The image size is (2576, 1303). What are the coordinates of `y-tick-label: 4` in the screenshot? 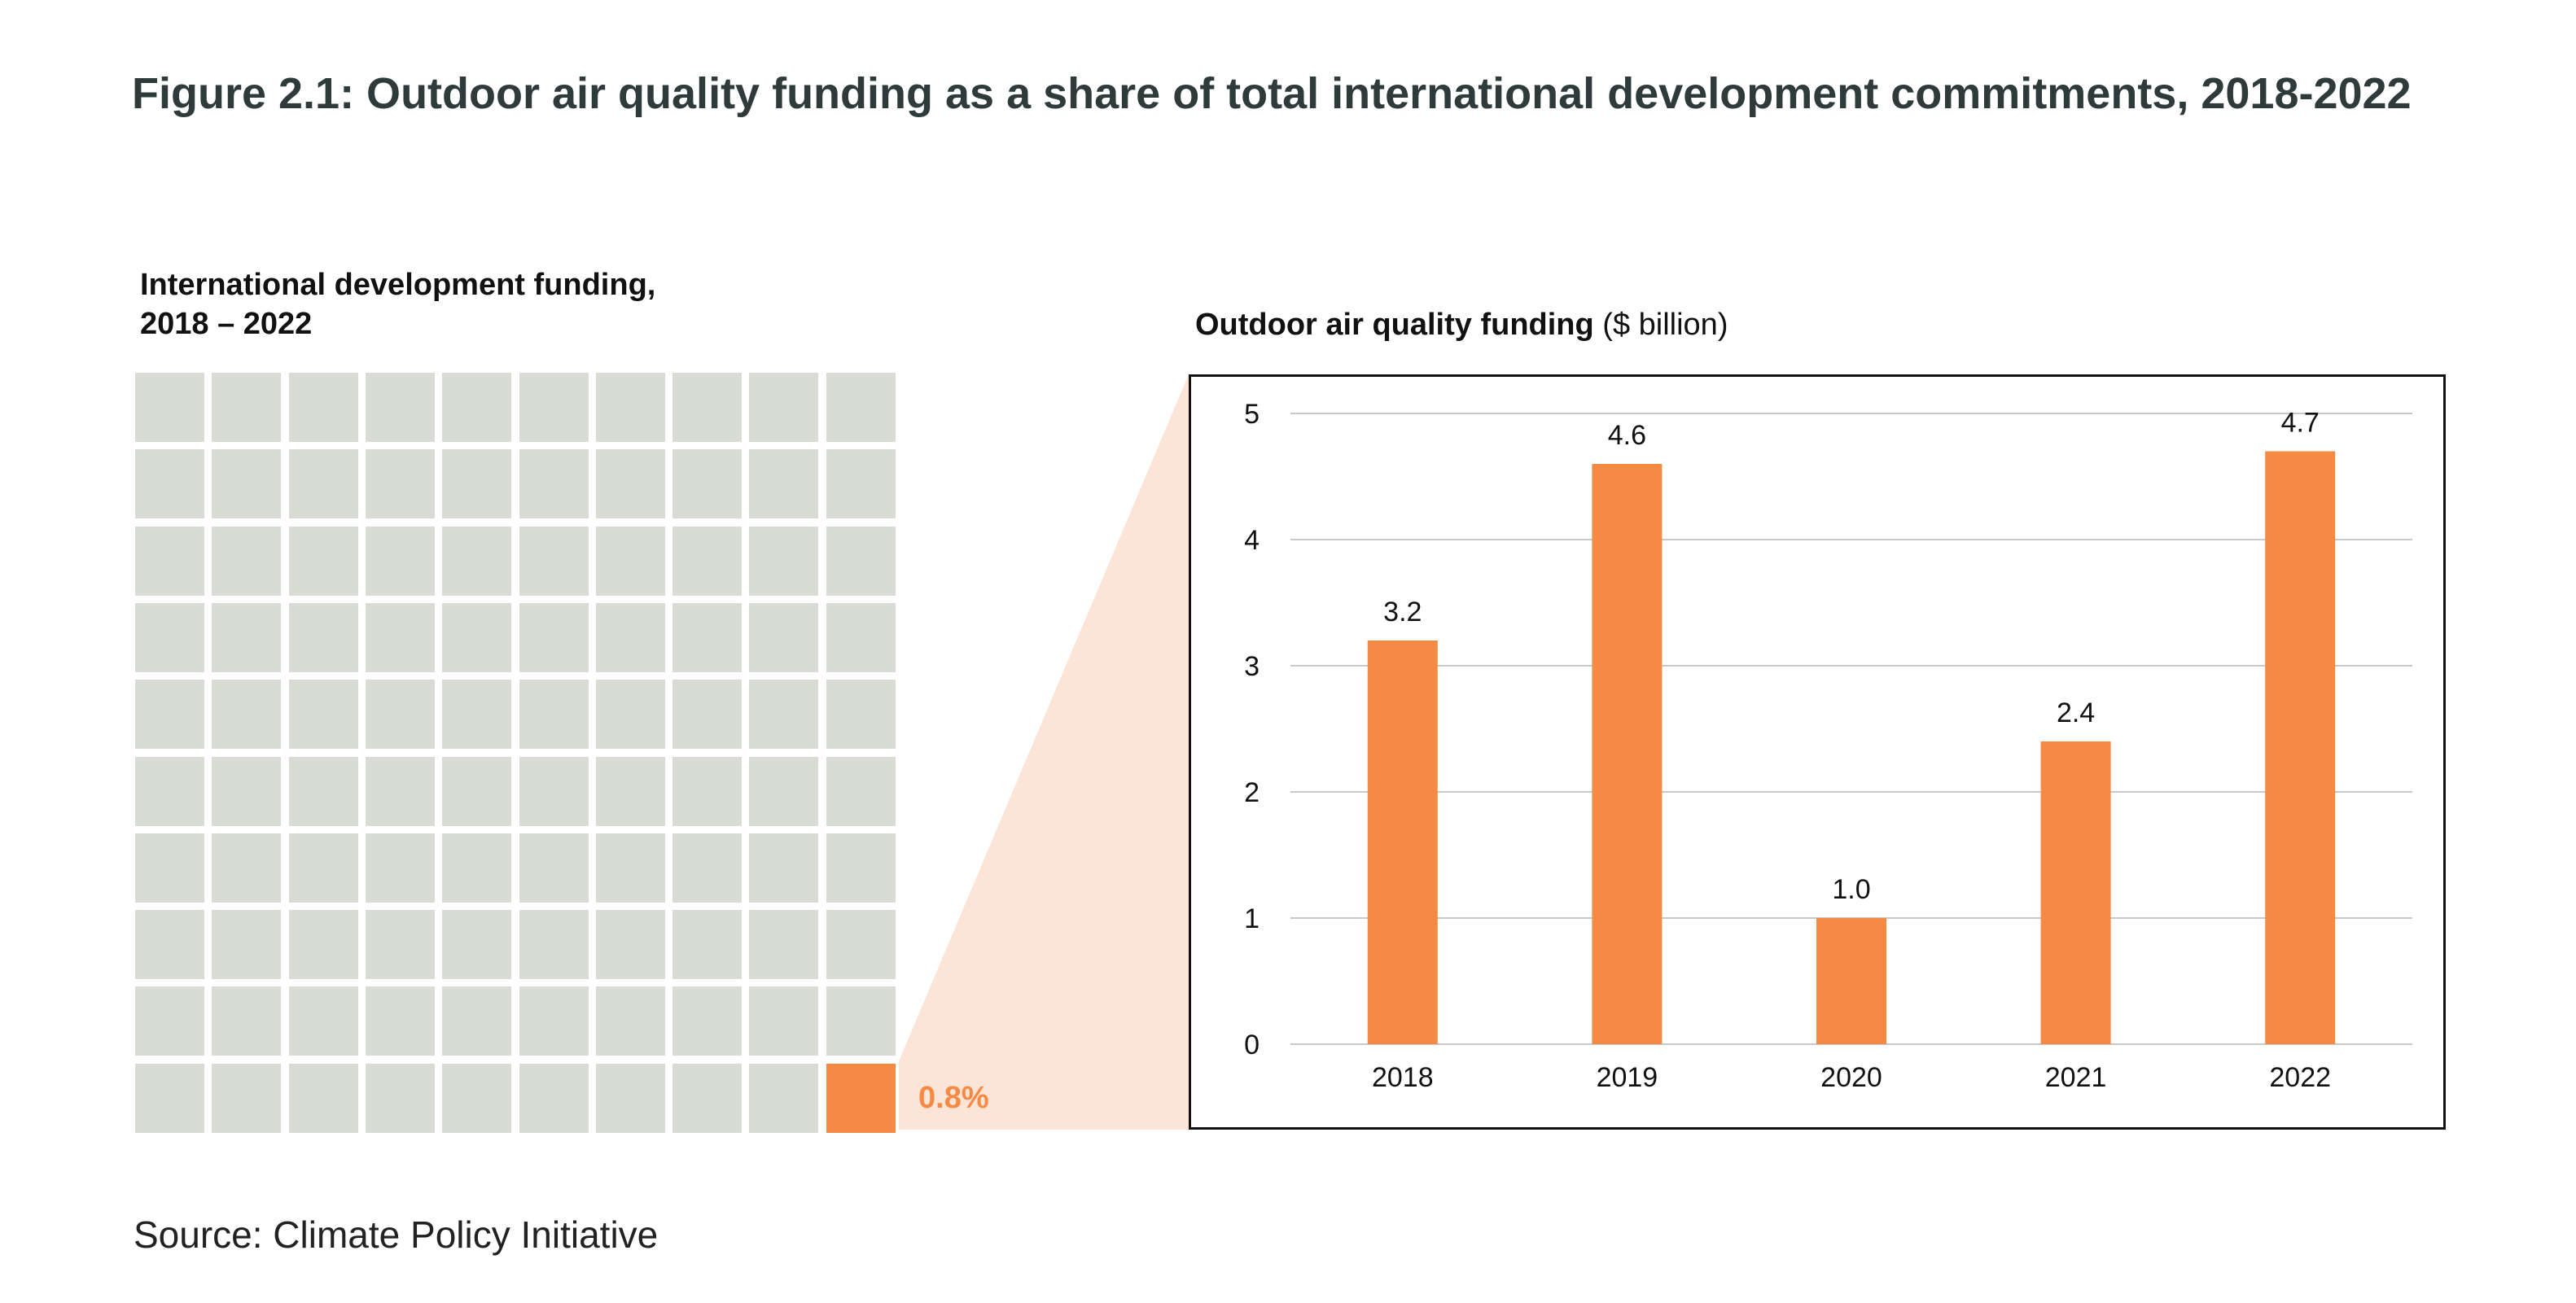 It's located at (1252, 540).